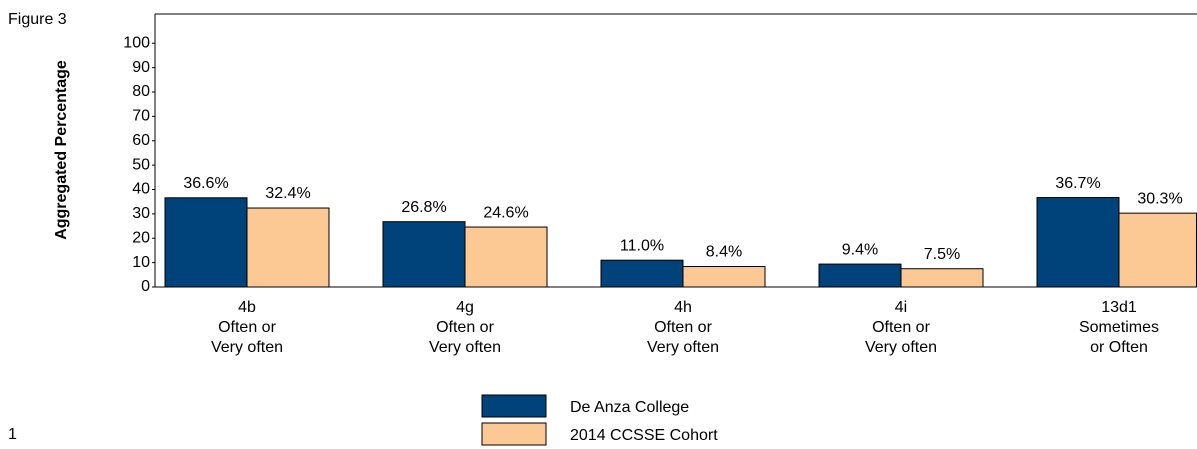 The image size is (1197, 449). I want to click on value-label: 8.4%, so click(724, 252).